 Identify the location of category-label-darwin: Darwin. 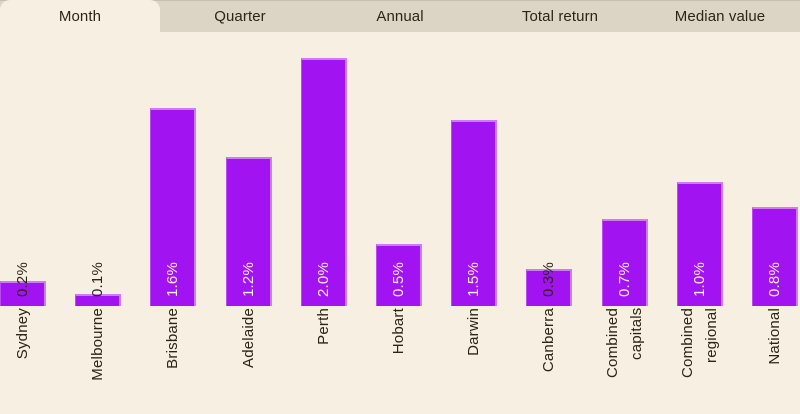
(474, 332).